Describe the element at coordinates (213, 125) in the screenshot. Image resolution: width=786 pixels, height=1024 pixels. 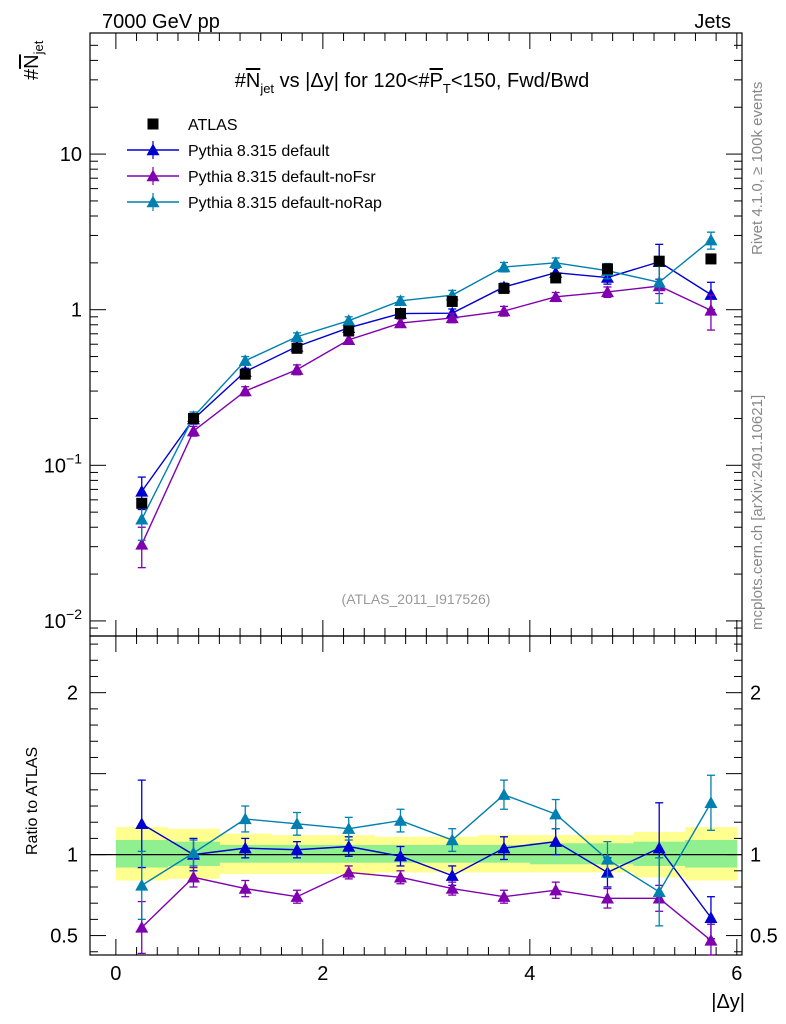
I see `legend-label: ATLAS` at that location.